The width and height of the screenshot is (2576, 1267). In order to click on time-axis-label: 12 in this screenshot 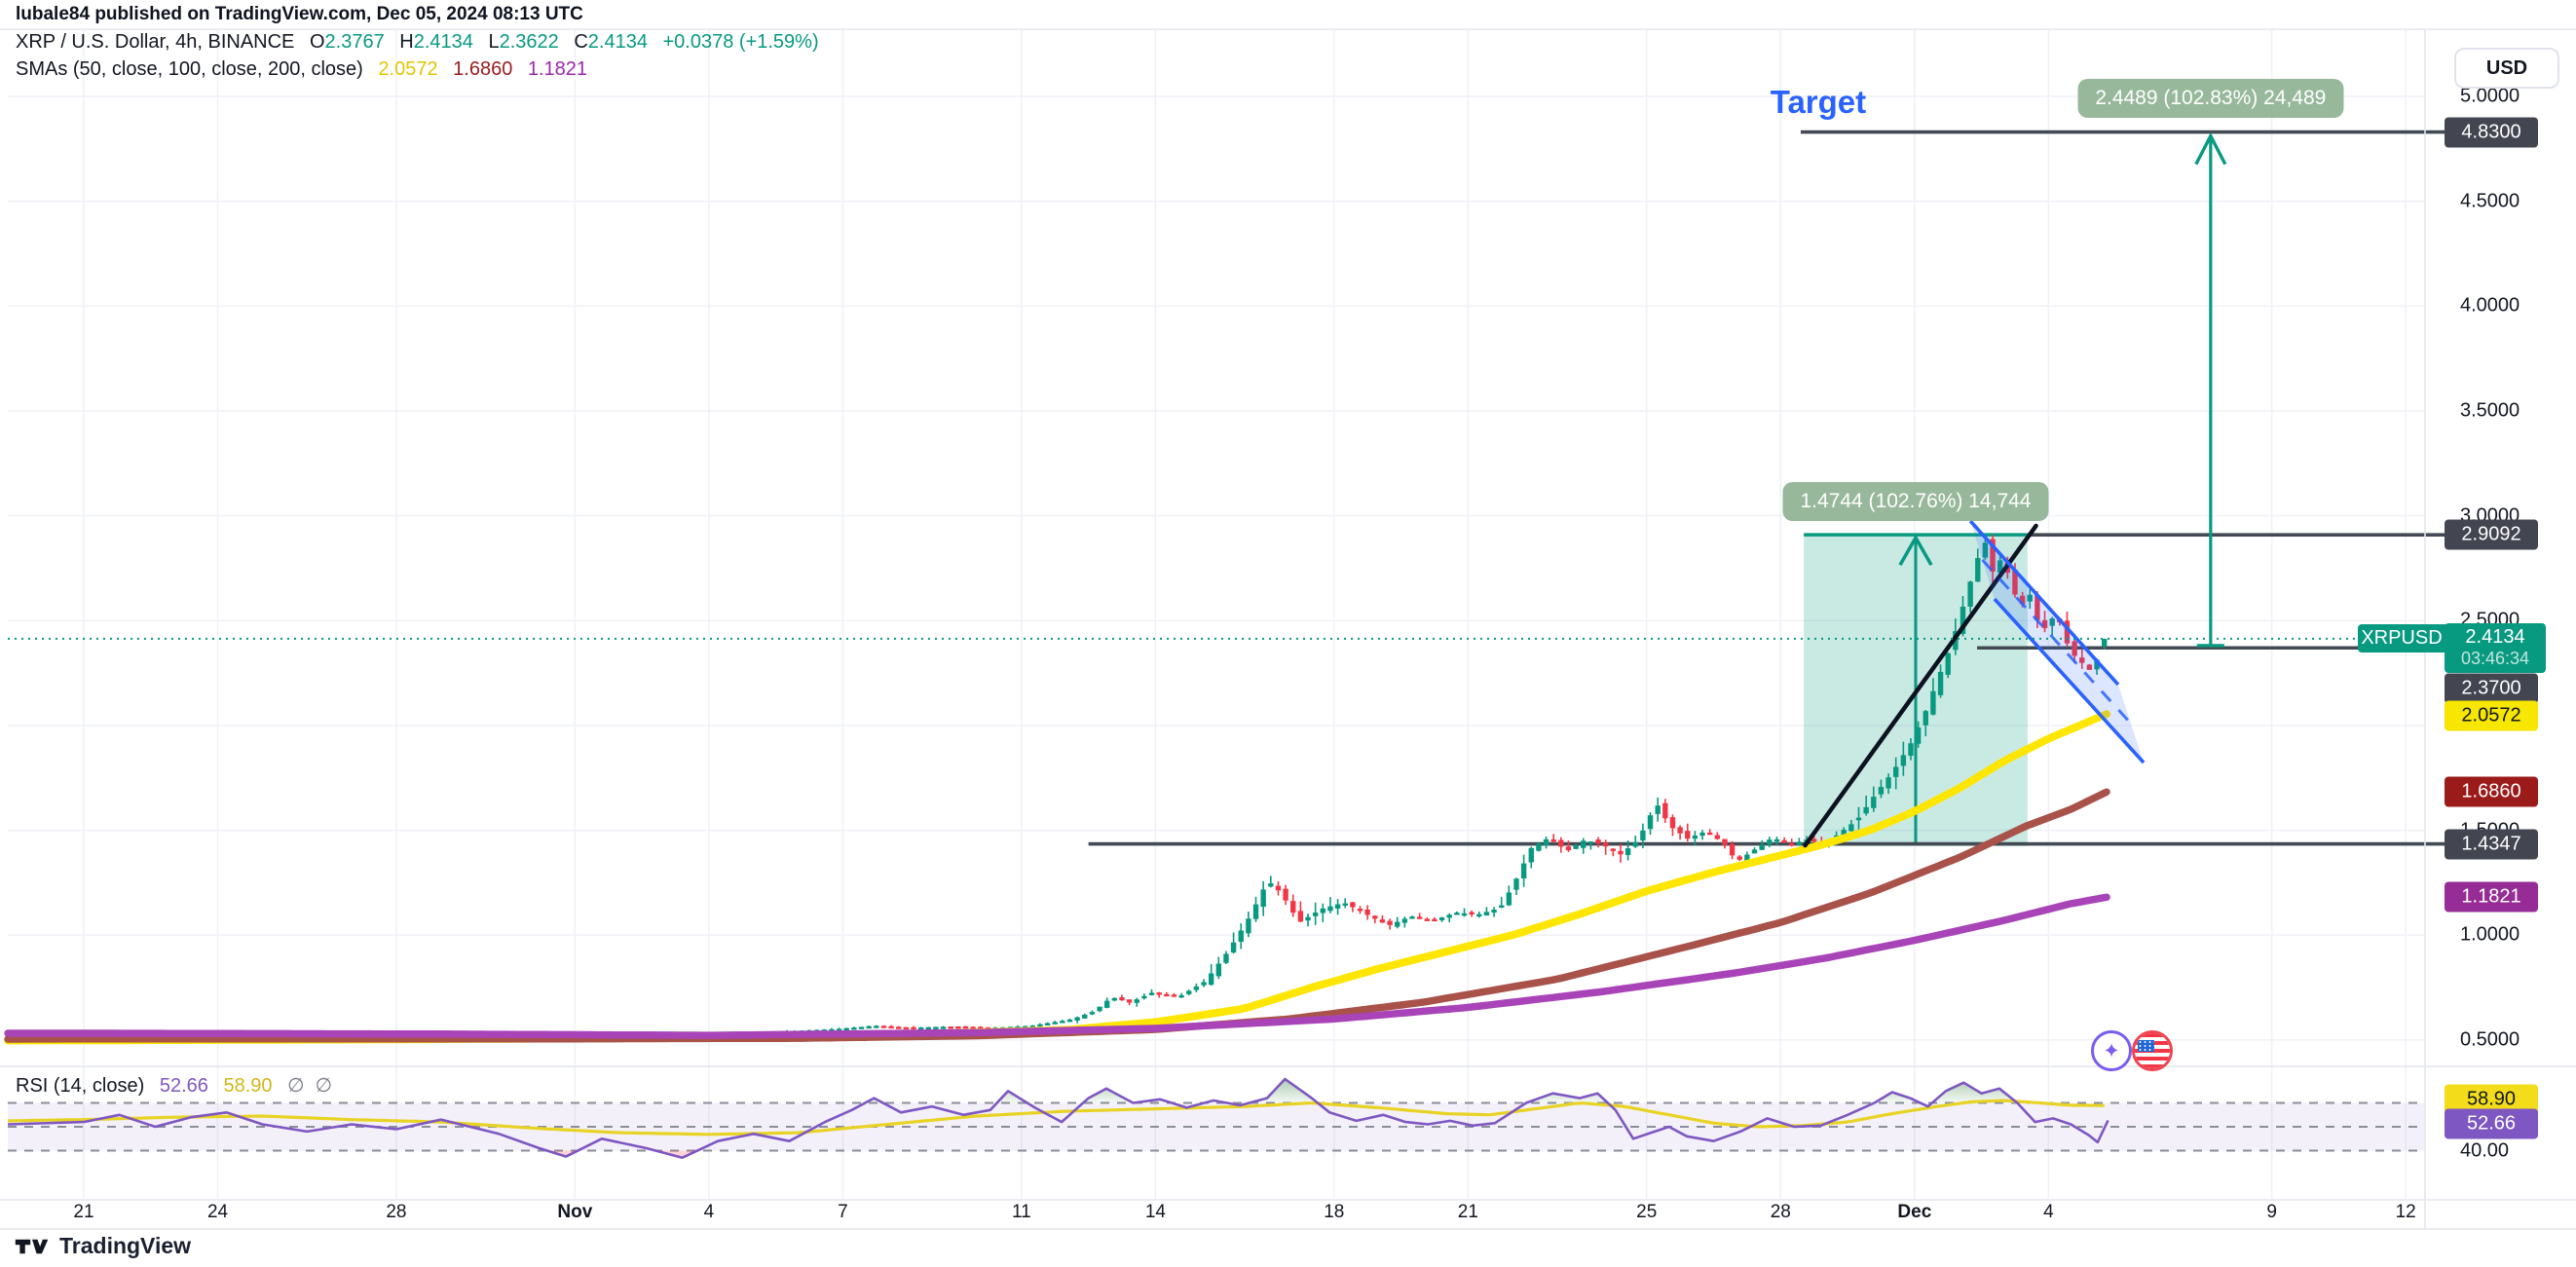, I will do `click(2405, 1212)`.